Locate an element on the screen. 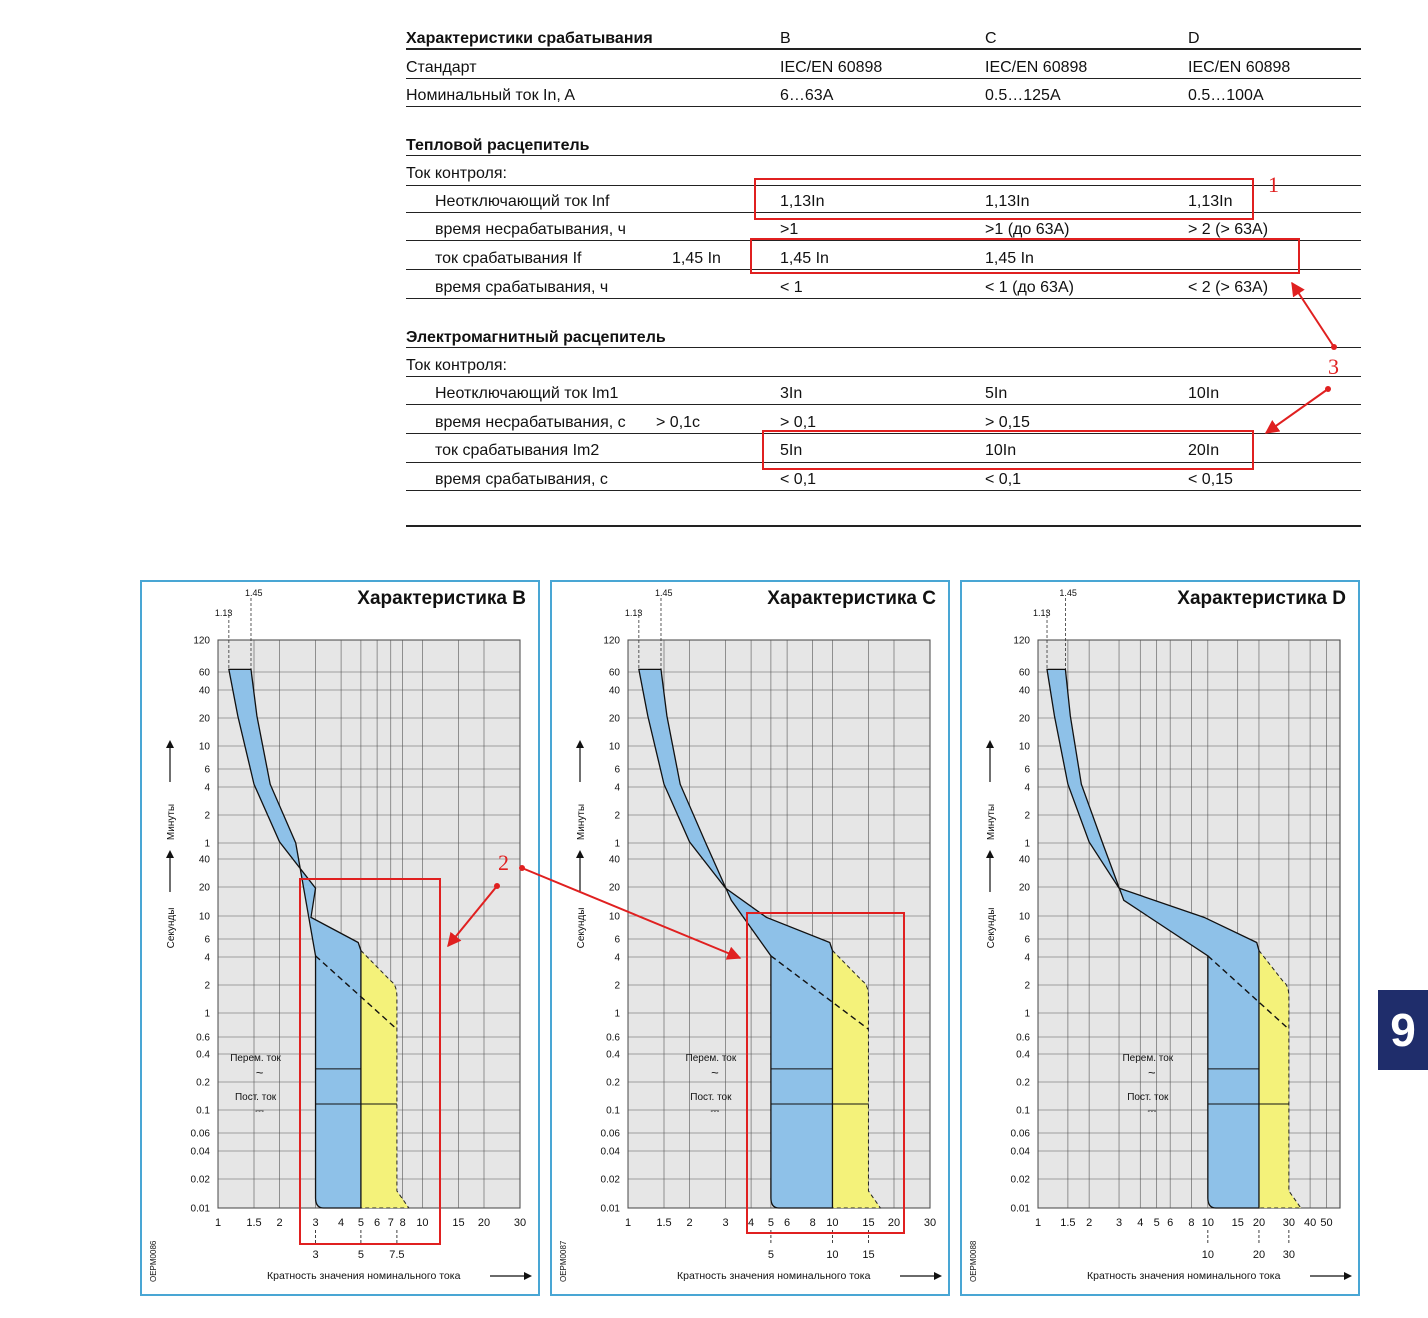 The image size is (1428, 1318). marked-x-label: 3 is located at coordinates (315, 1255).